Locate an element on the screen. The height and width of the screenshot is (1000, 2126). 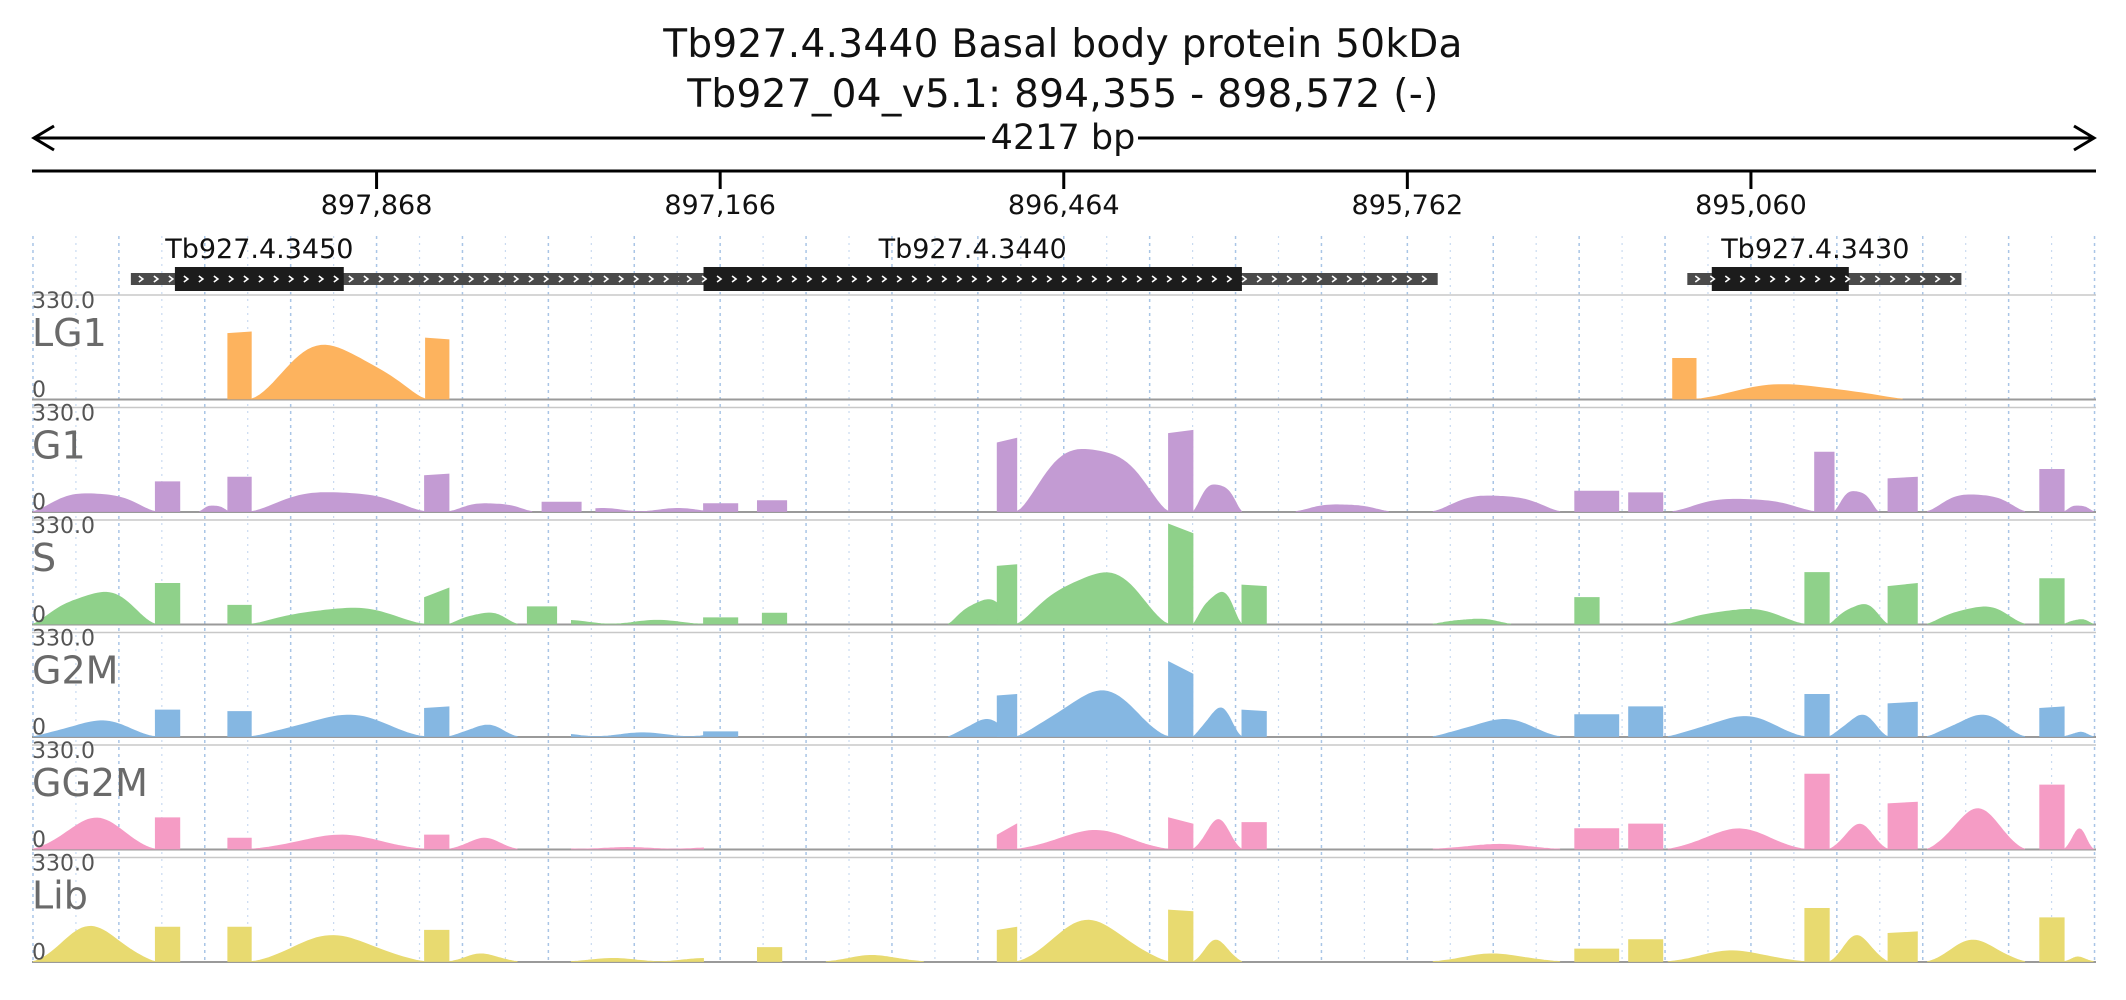
span-arrowhead-right is located at coordinates (2085, 138).